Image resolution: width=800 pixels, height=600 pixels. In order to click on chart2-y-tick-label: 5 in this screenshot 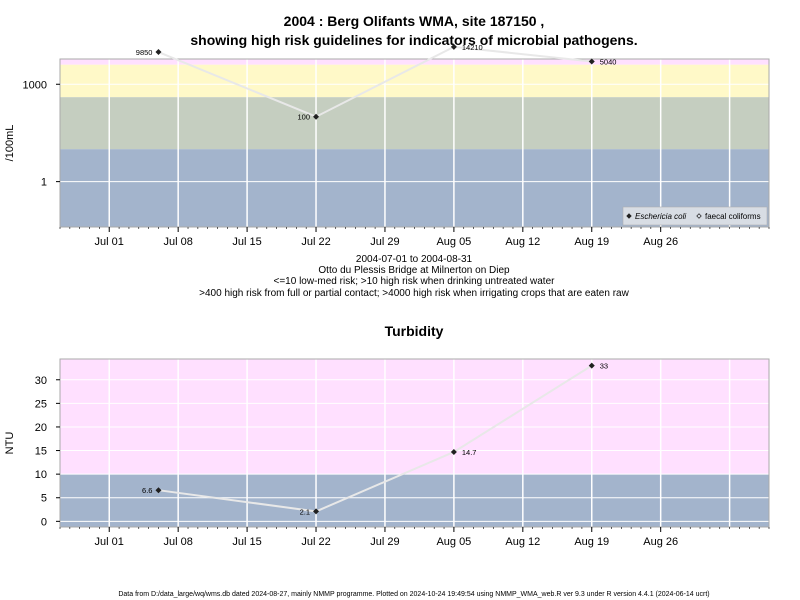, I will do `click(44, 499)`.